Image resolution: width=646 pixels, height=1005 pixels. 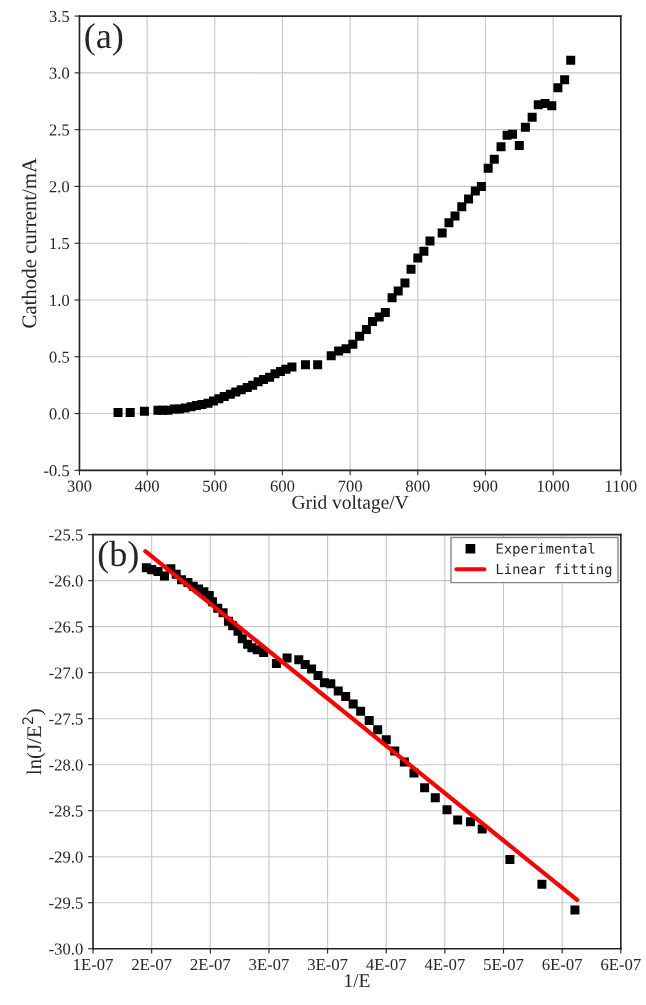 What do you see at coordinates (29, 243) in the screenshot?
I see `y-axis-title: Cathode current/mA` at bounding box center [29, 243].